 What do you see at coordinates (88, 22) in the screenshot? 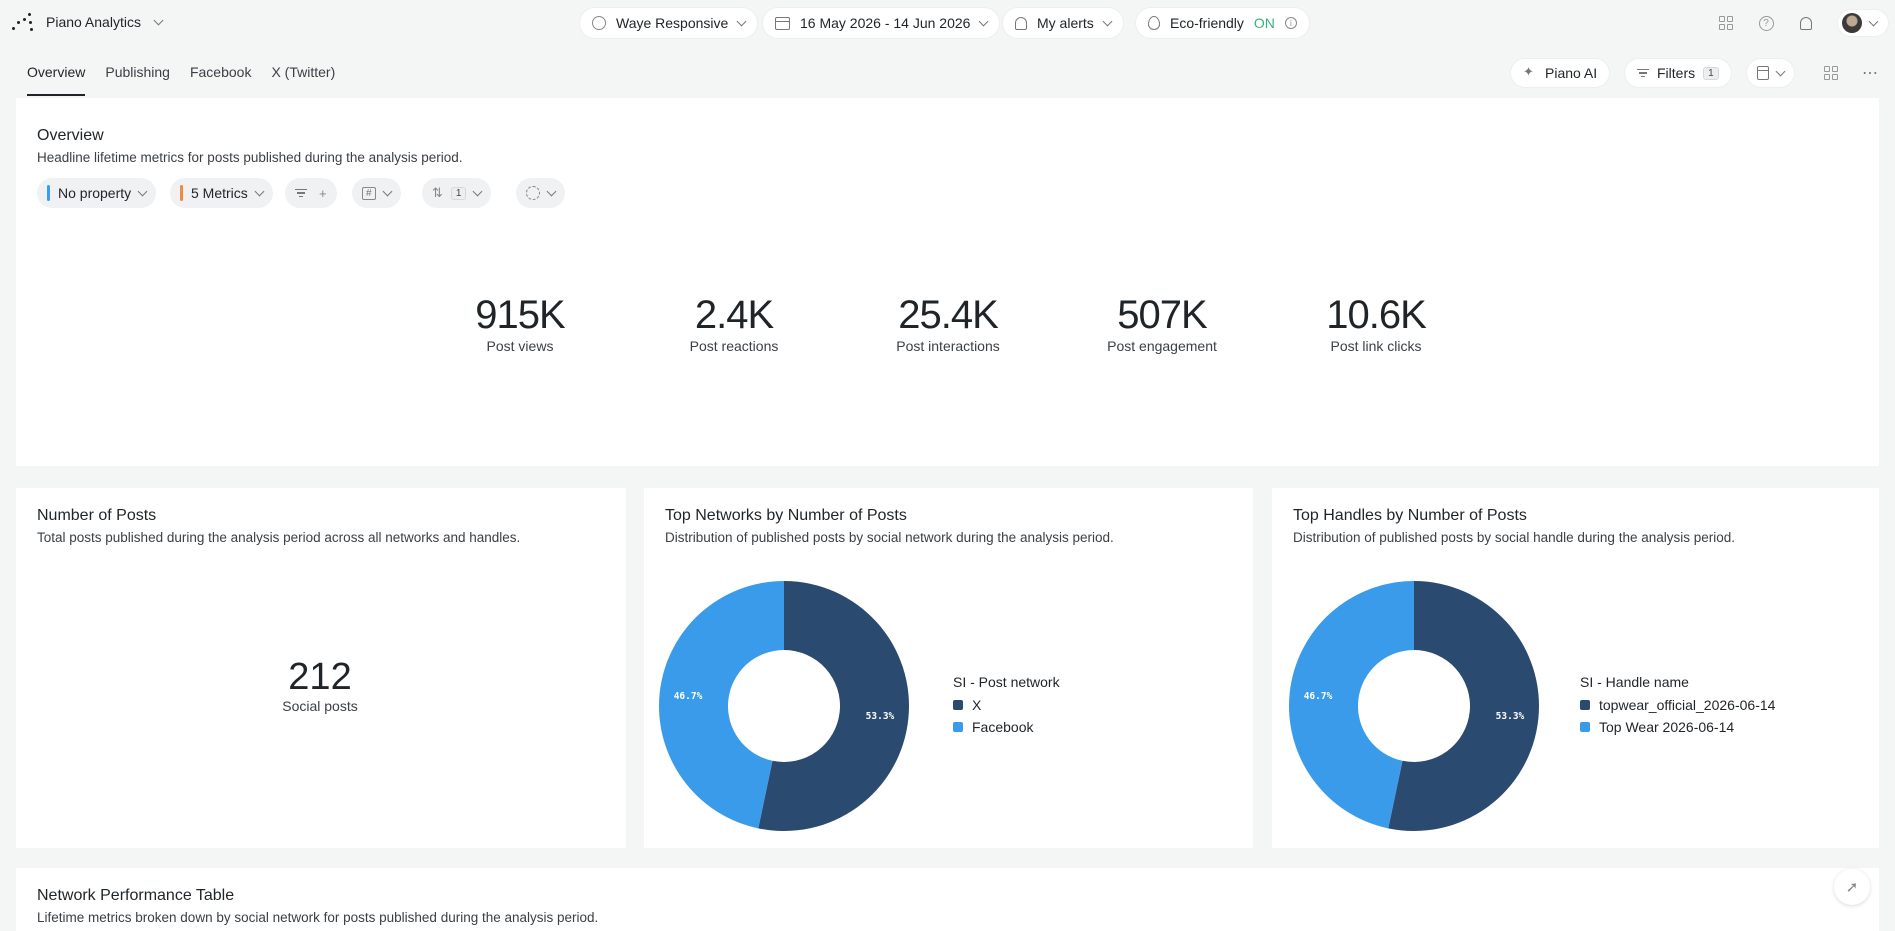
I see `app-switcher: Piano Analytics` at bounding box center [88, 22].